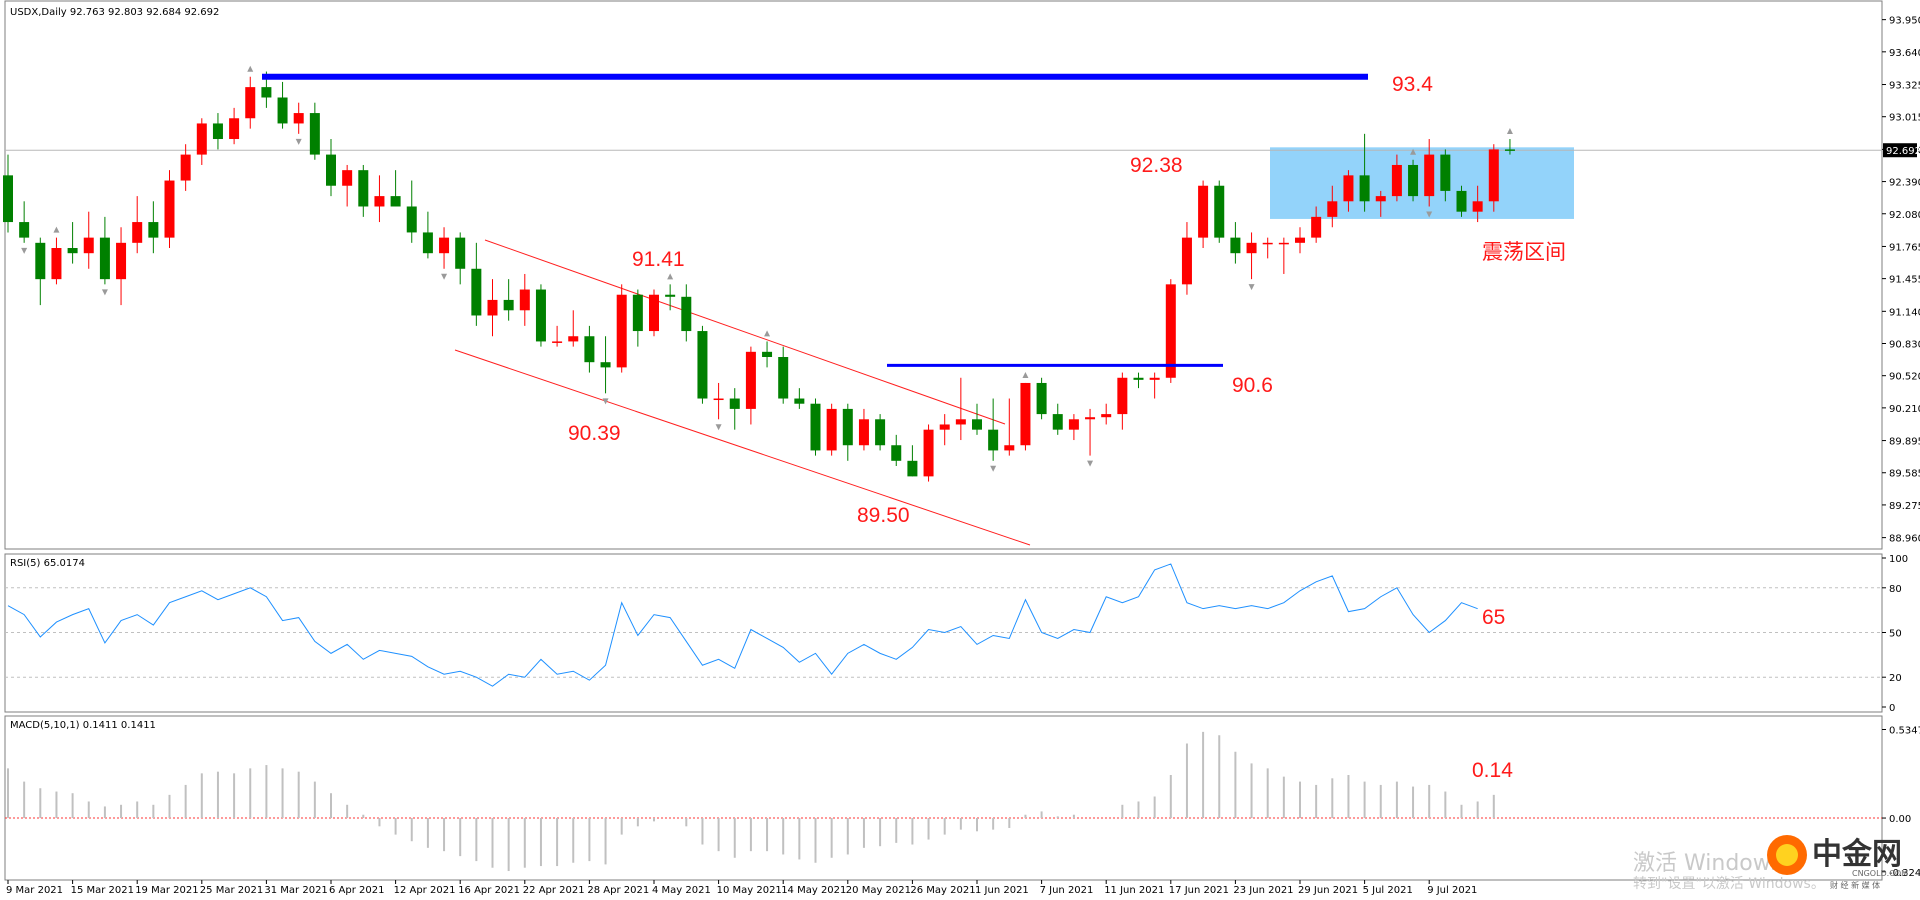 The image size is (1920, 900). What do you see at coordinates (1493, 617) in the screenshot?
I see `rsi-annotation: 65` at bounding box center [1493, 617].